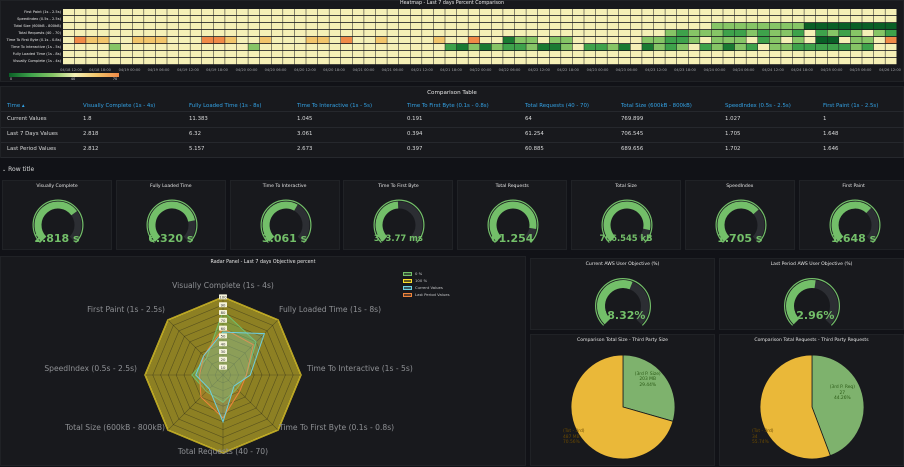  I want to click on radar-scale-tick: 40, so click(223, 343).